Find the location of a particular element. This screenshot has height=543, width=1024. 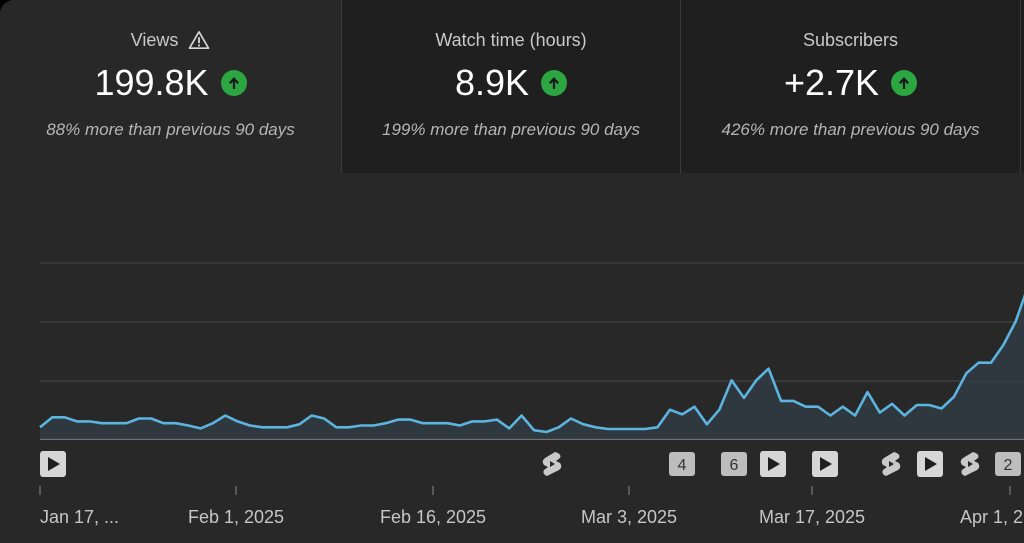

x-tick-label: Mar 17, 2025 is located at coordinates (812, 517).